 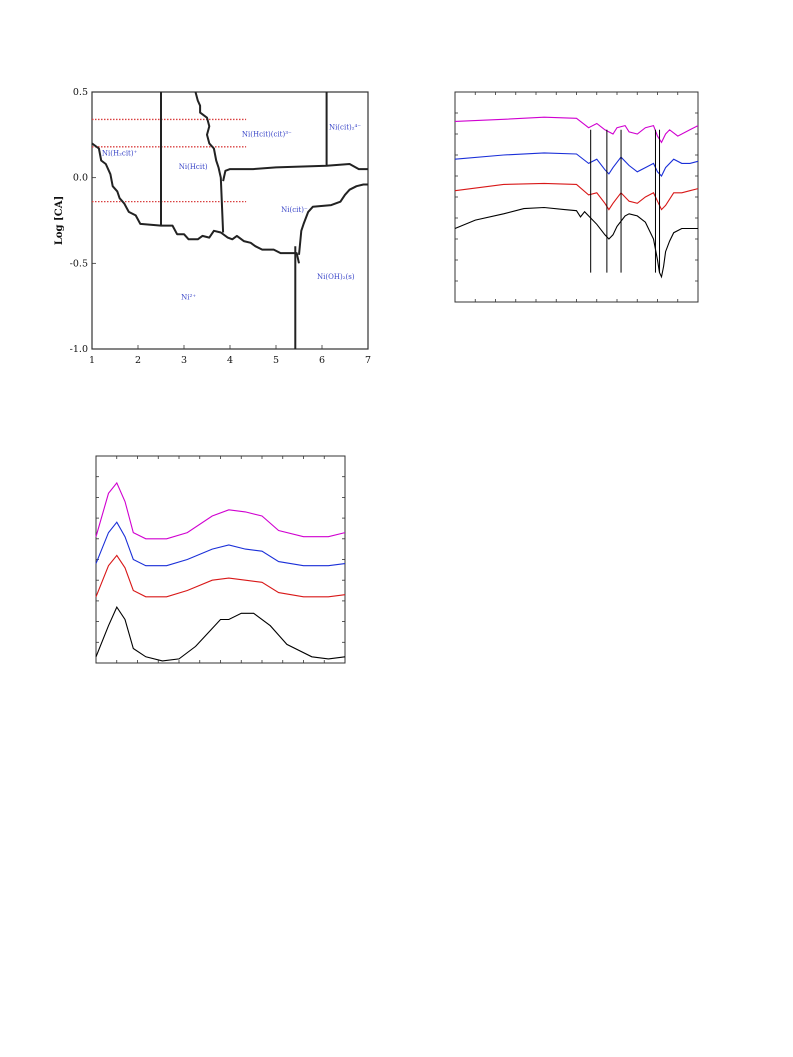 I want to click on x-tick-label: 1, so click(x=92, y=360).